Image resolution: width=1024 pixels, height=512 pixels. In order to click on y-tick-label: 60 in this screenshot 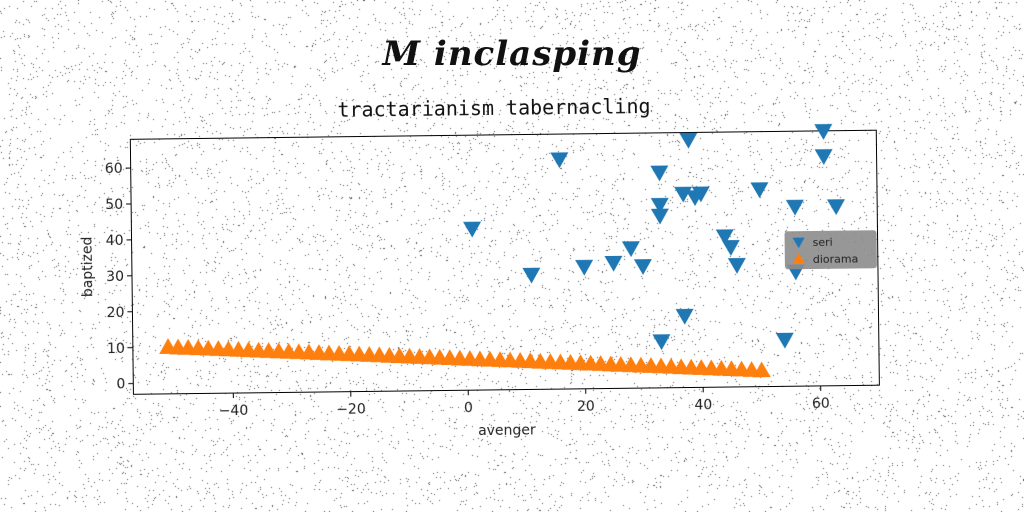, I will do `click(114, 169)`.